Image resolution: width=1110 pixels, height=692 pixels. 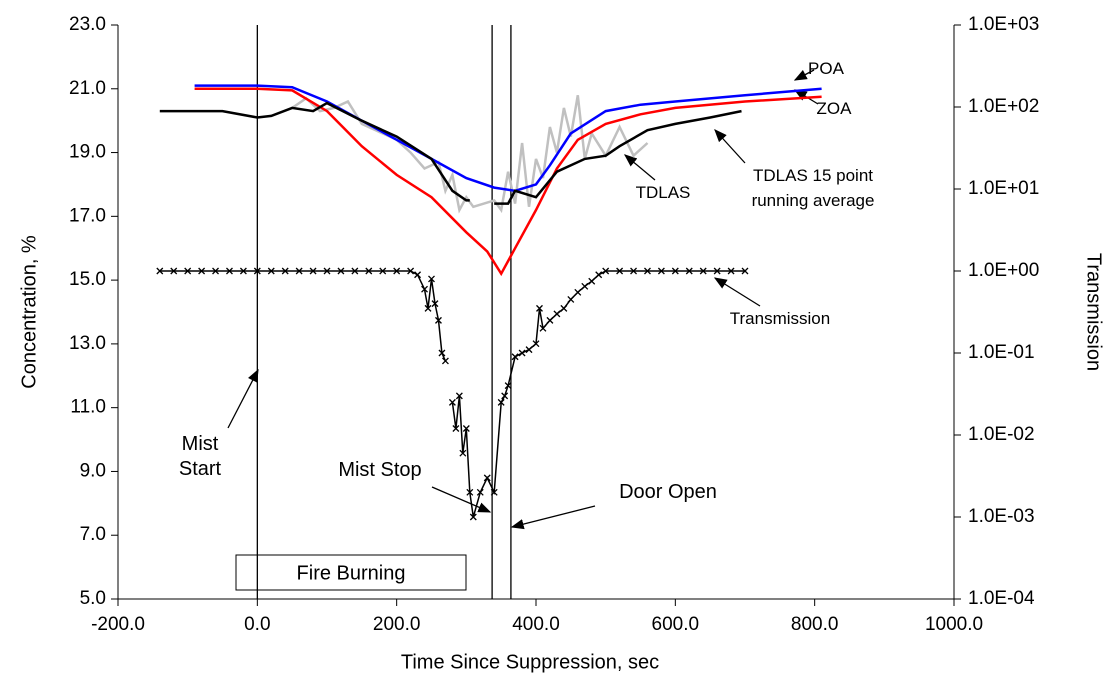 What do you see at coordinates (87, 215) in the screenshot?
I see `y-tick-label: 17.0` at bounding box center [87, 215].